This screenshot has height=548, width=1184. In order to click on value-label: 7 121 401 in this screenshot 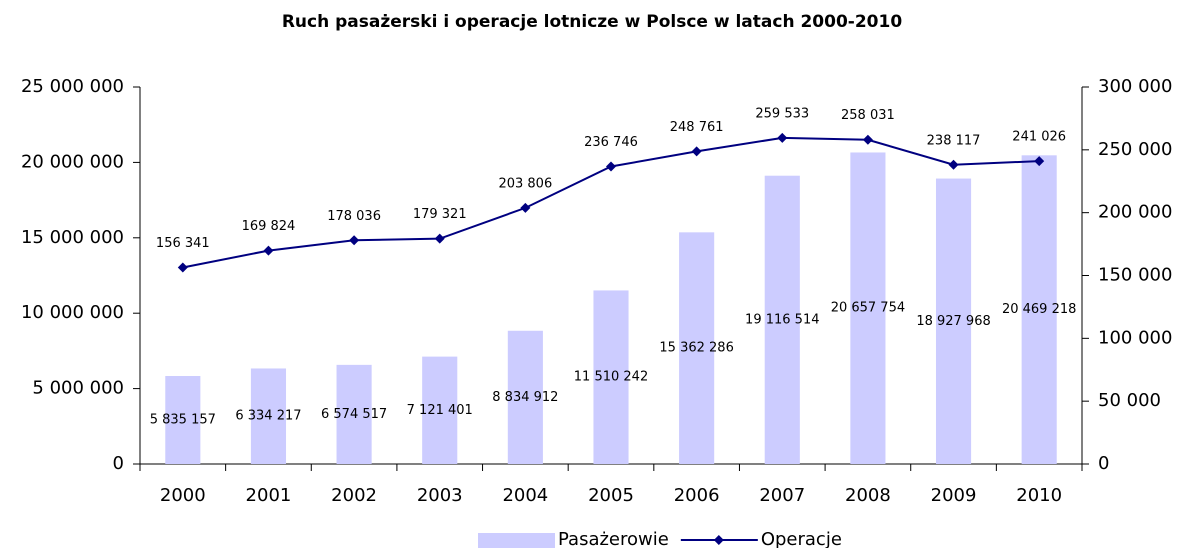, I will do `click(440, 410)`.